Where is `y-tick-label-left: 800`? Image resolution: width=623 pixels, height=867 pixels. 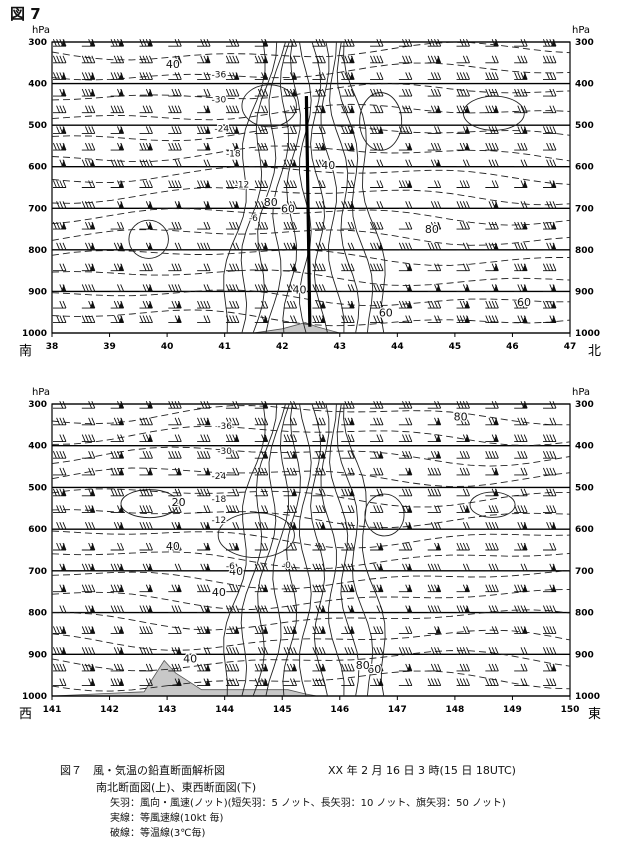
y-tick-label-left: 800 is located at coordinates (37, 251).